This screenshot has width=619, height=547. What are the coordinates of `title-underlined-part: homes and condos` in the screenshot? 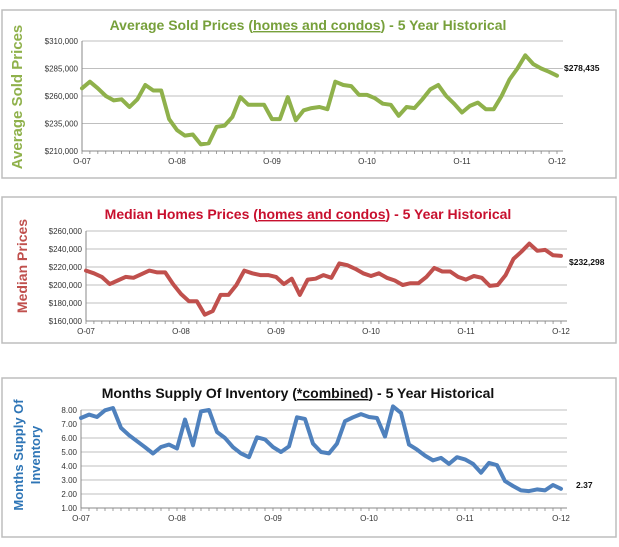 It's located at (322, 214).